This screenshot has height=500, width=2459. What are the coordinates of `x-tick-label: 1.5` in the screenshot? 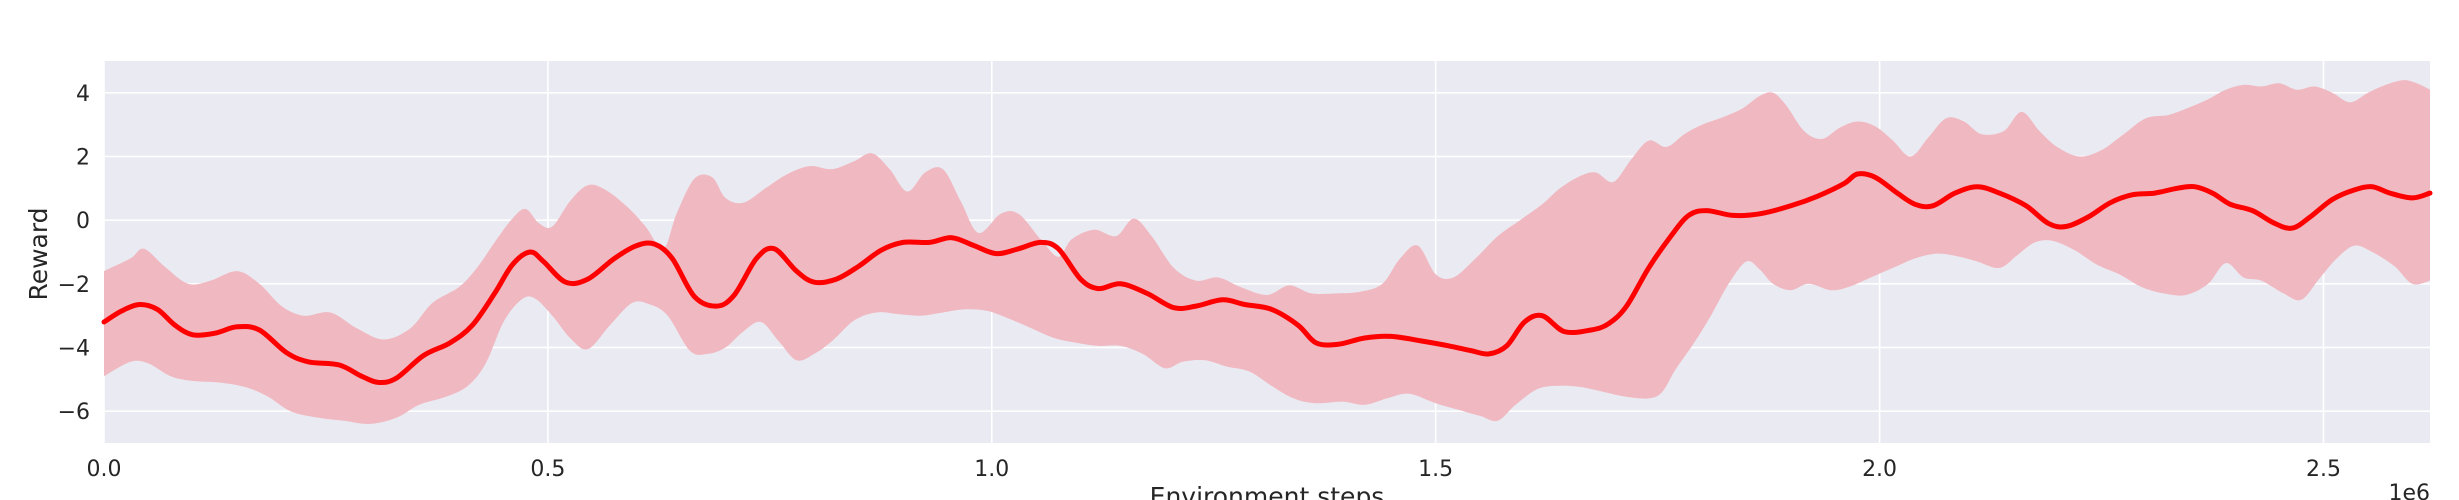 It's located at (1435, 469).